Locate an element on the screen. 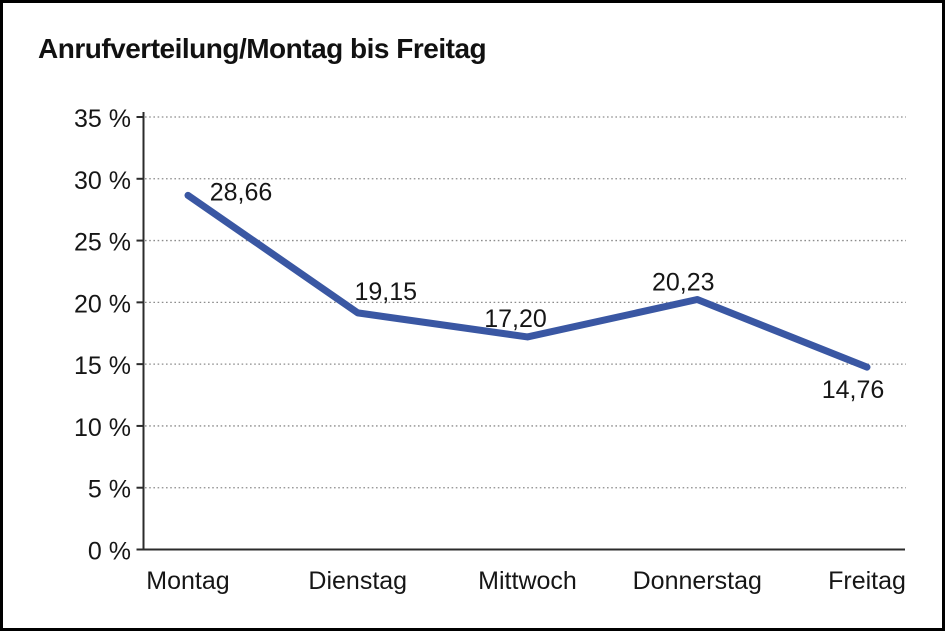 The height and width of the screenshot is (631, 945). y-tick-label: 10 % is located at coordinates (102, 428).